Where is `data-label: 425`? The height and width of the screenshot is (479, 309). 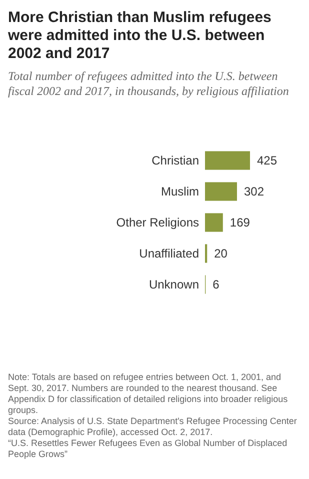
data-label: 425 is located at coordinates (267, 161).